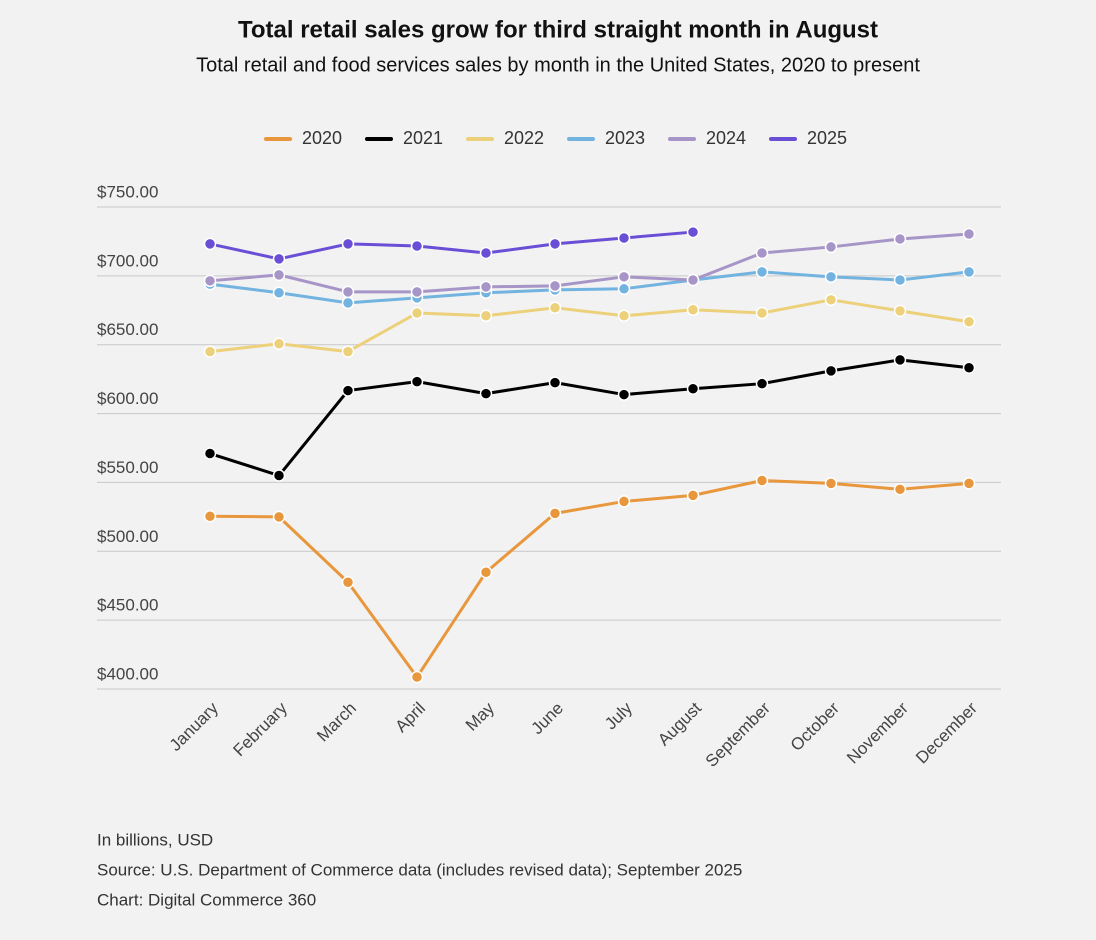 This screenshot has height=940, width=1096. I want to click on y-tick-label: $400.00, so click(127, 673).